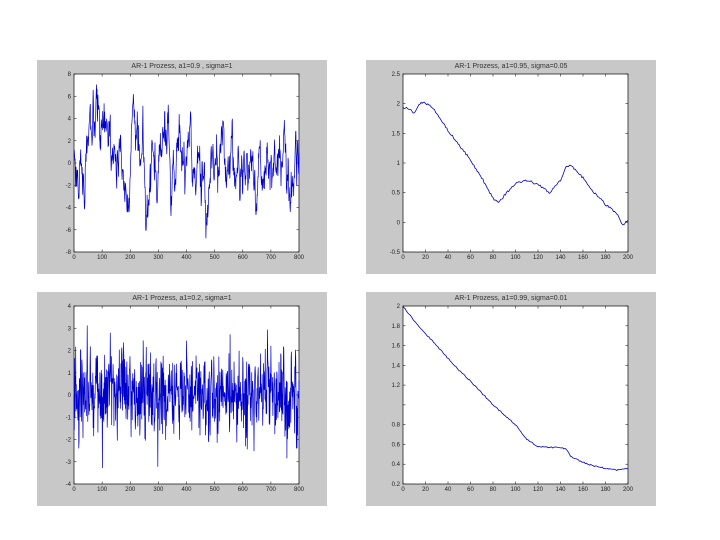 This screenshot has height=540, width=720. What do you see at coordinates (396, 327) in the screenshot?
I see `y-tick-label: 1.8` at bounding box center [396, 327].